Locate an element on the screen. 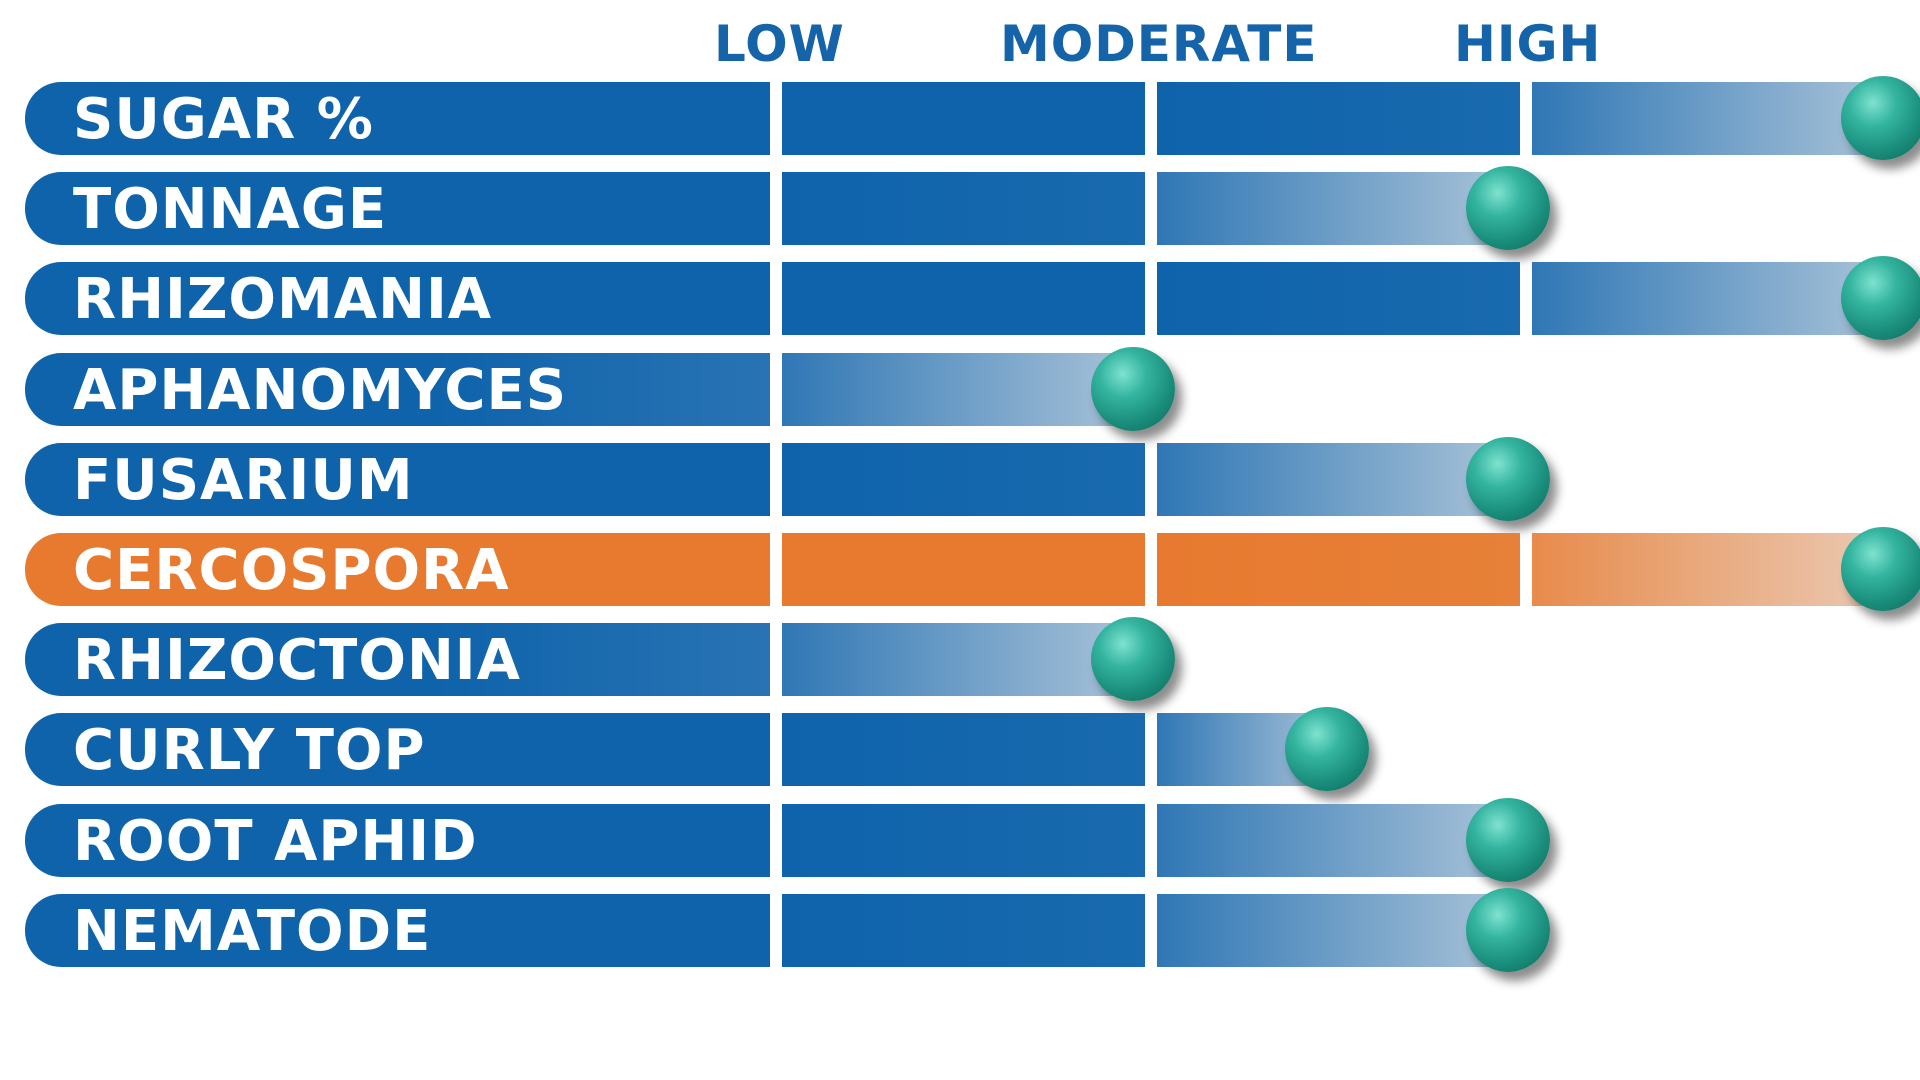  row-label: SUGAR % is located at coordinates (223, 119).